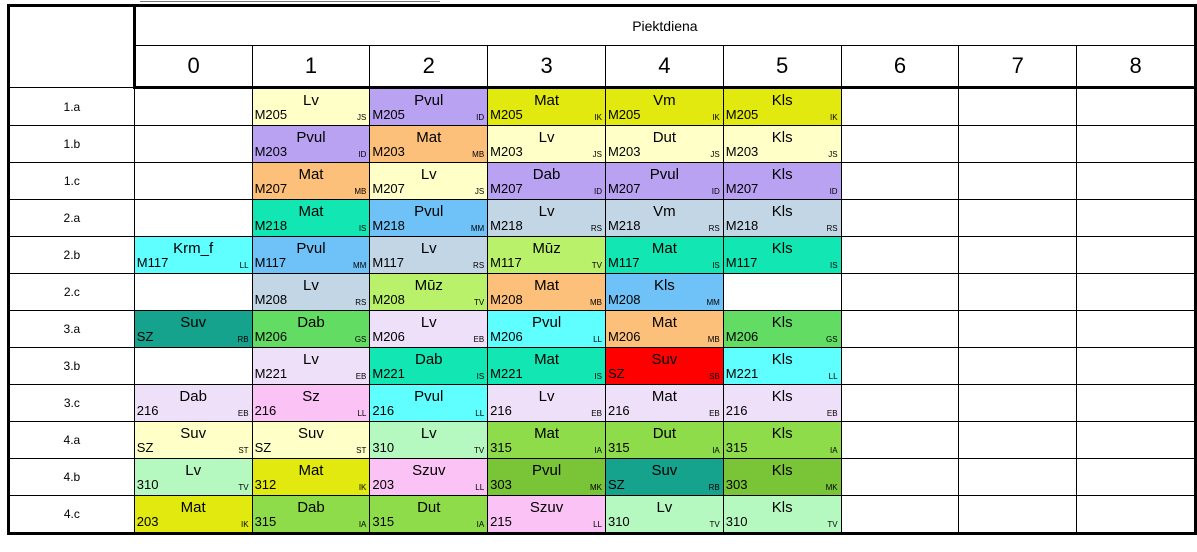 This screenshot has width=1197, height=552. Describe the element at coordinates (664, 181) in the screenshot. I see `lesson-cell: Pvul M207 ID` at that location.